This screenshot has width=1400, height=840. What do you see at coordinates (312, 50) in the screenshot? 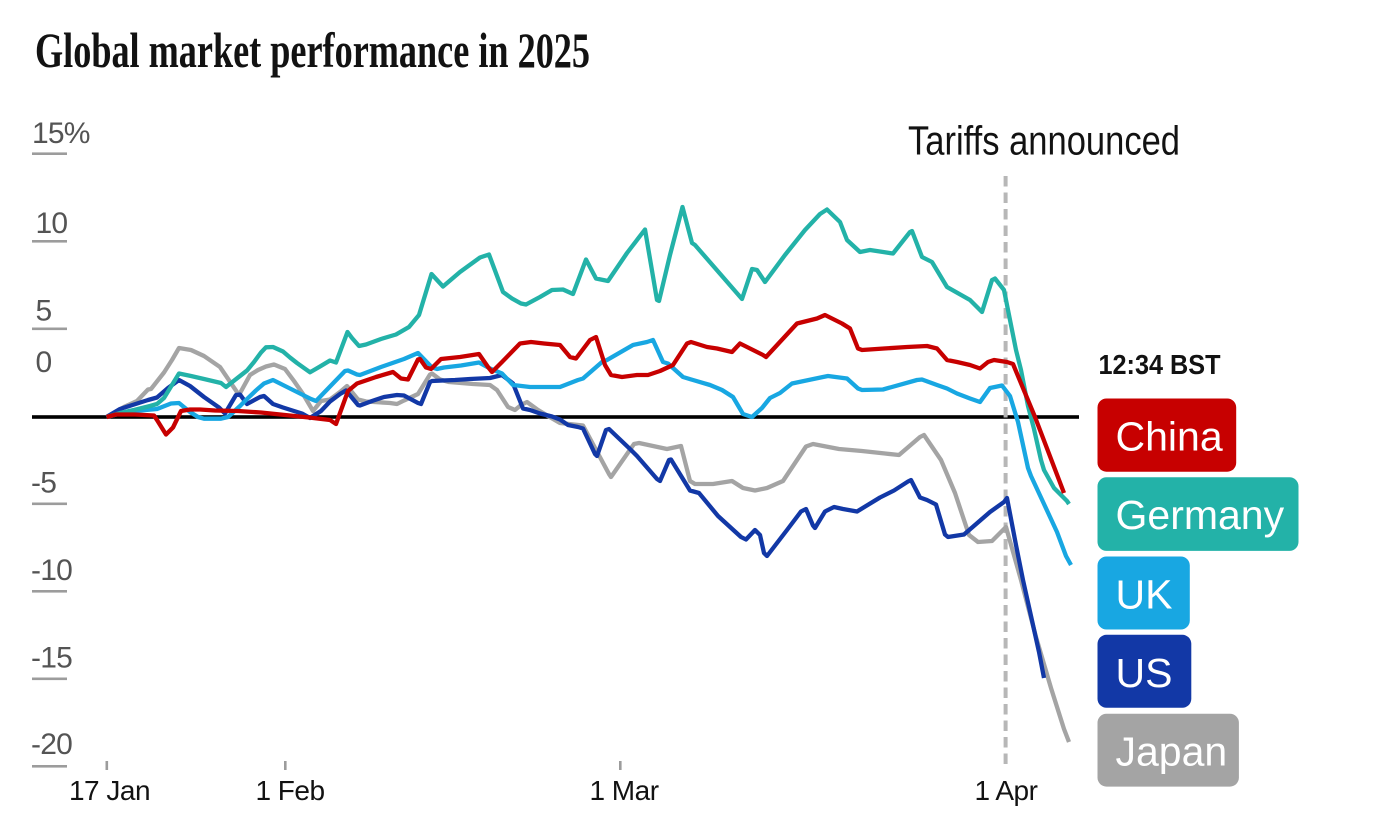
I see `svg-text:Global market performance in 2: Global market performance in 2025` at bounding box center [312, 50].